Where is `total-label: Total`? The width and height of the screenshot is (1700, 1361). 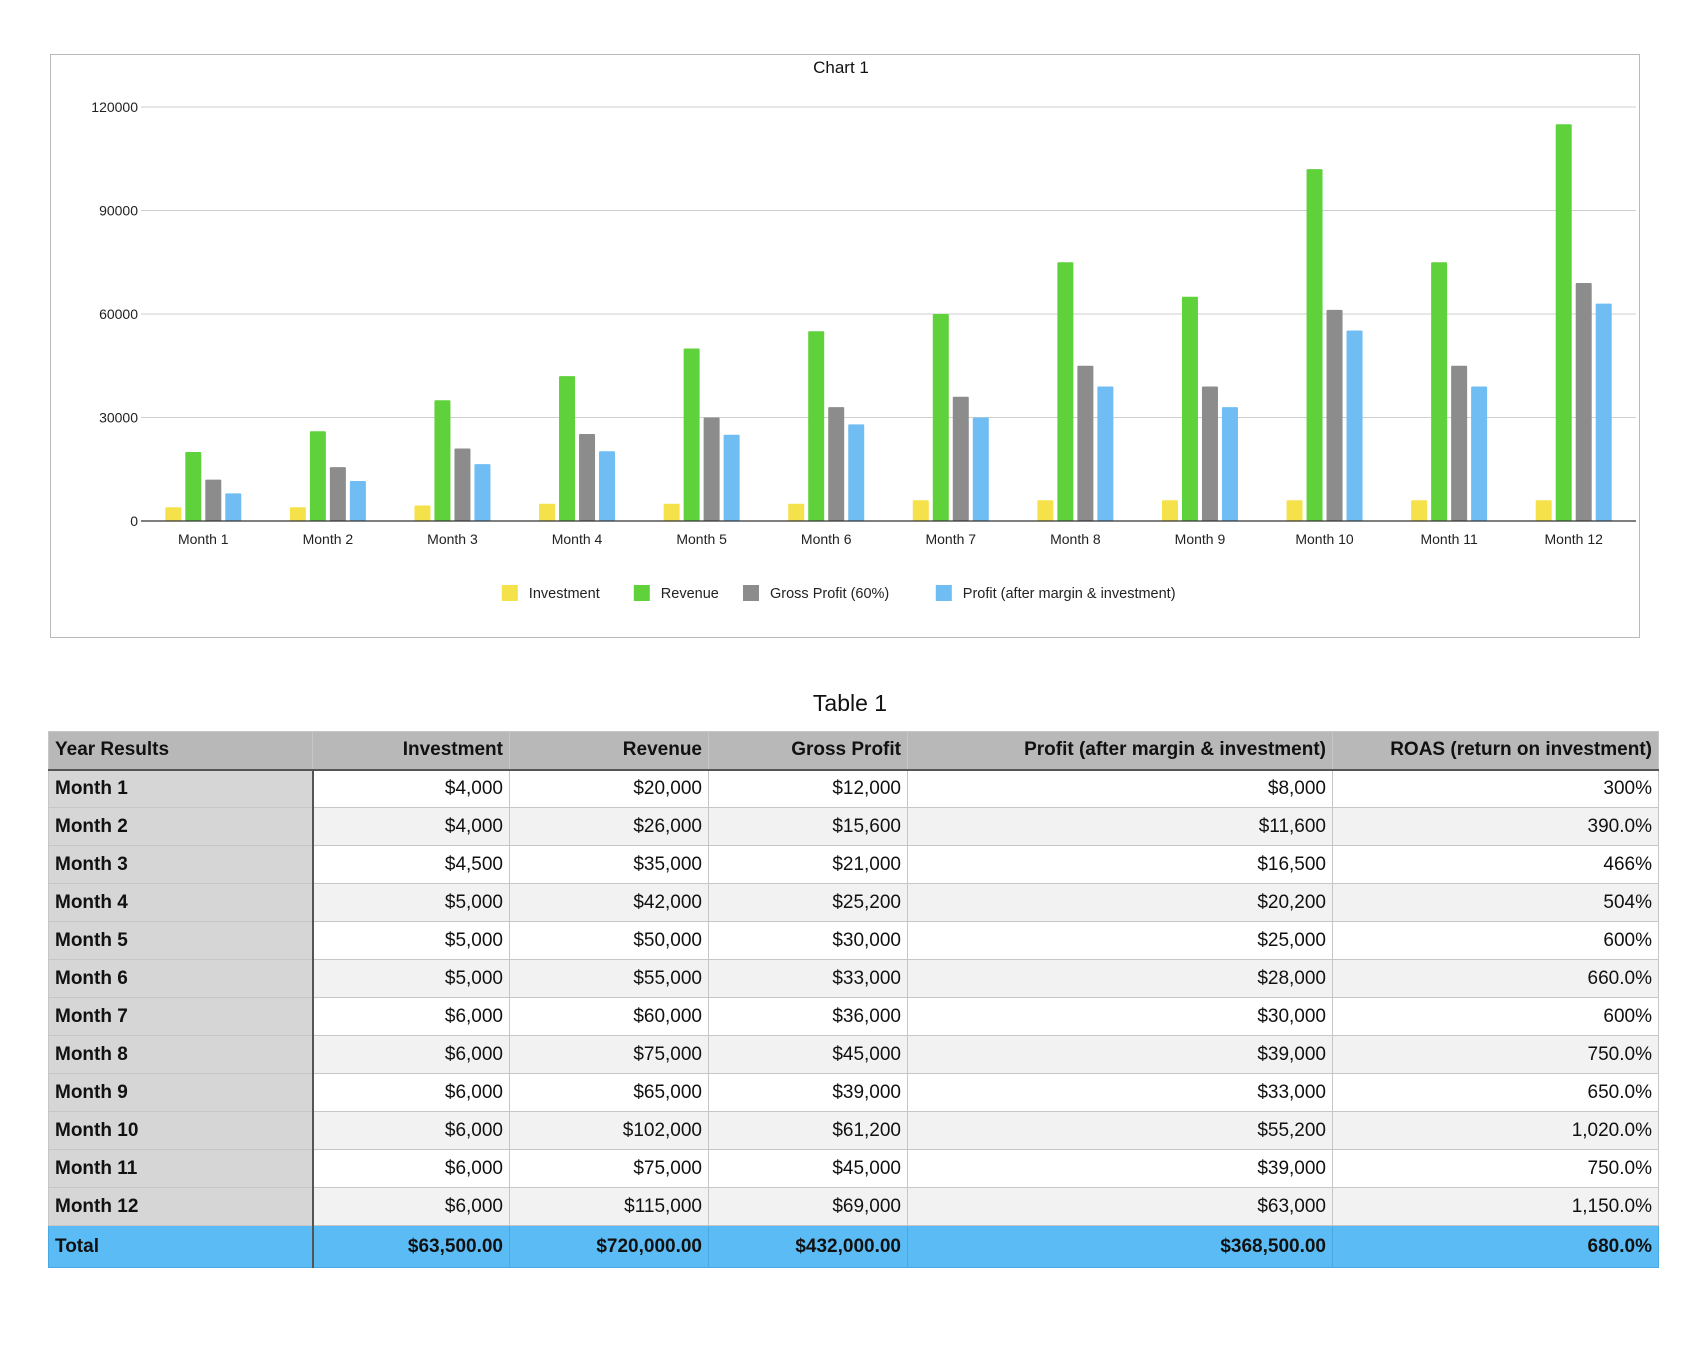 total-label: Total is located at coordinates (181, 1246).